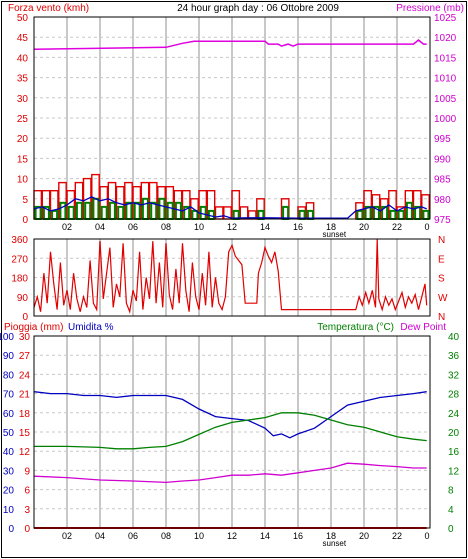  I want to click on p2-rtick-0: N, so click(441, 240).